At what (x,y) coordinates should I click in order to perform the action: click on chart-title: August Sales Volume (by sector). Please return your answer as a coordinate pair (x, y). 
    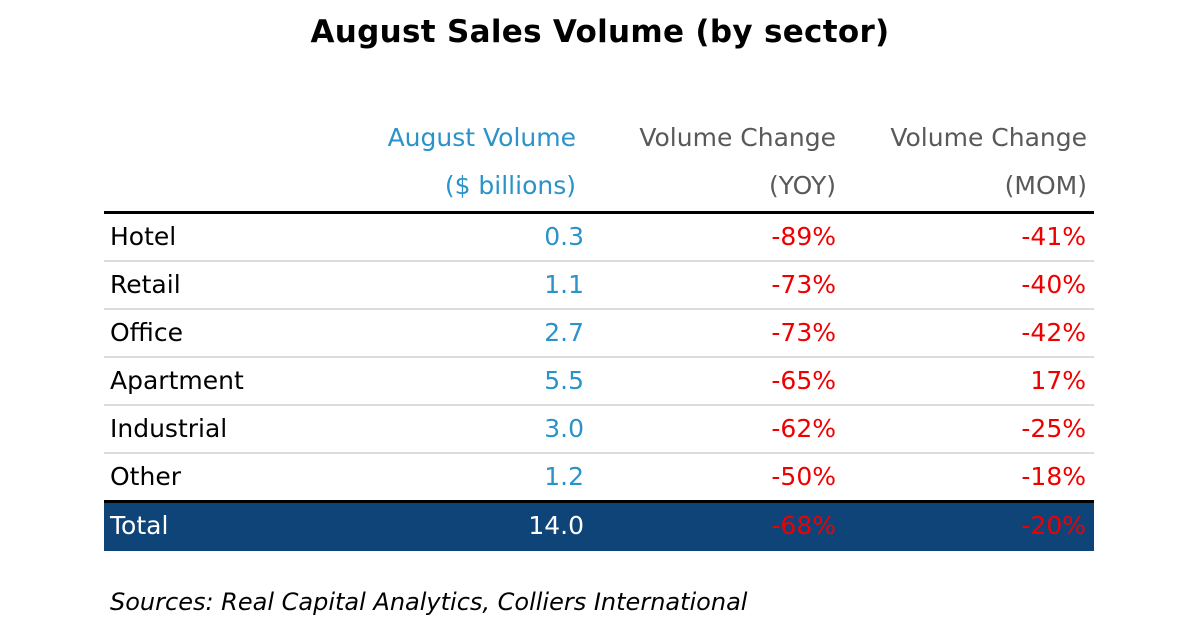
    Looking at the image, I should click on (600, 32).